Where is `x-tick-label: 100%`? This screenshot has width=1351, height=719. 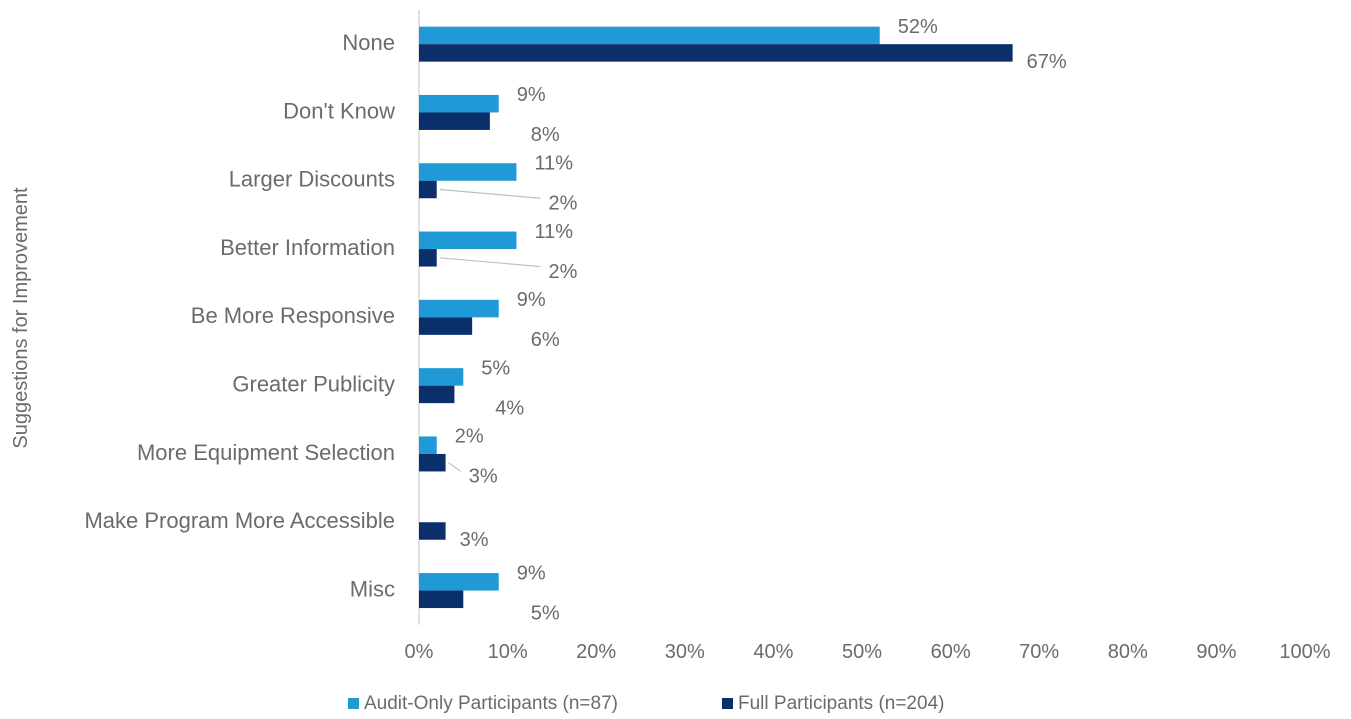 x-tick-label: 100% is located at coordinates (1304, 652).